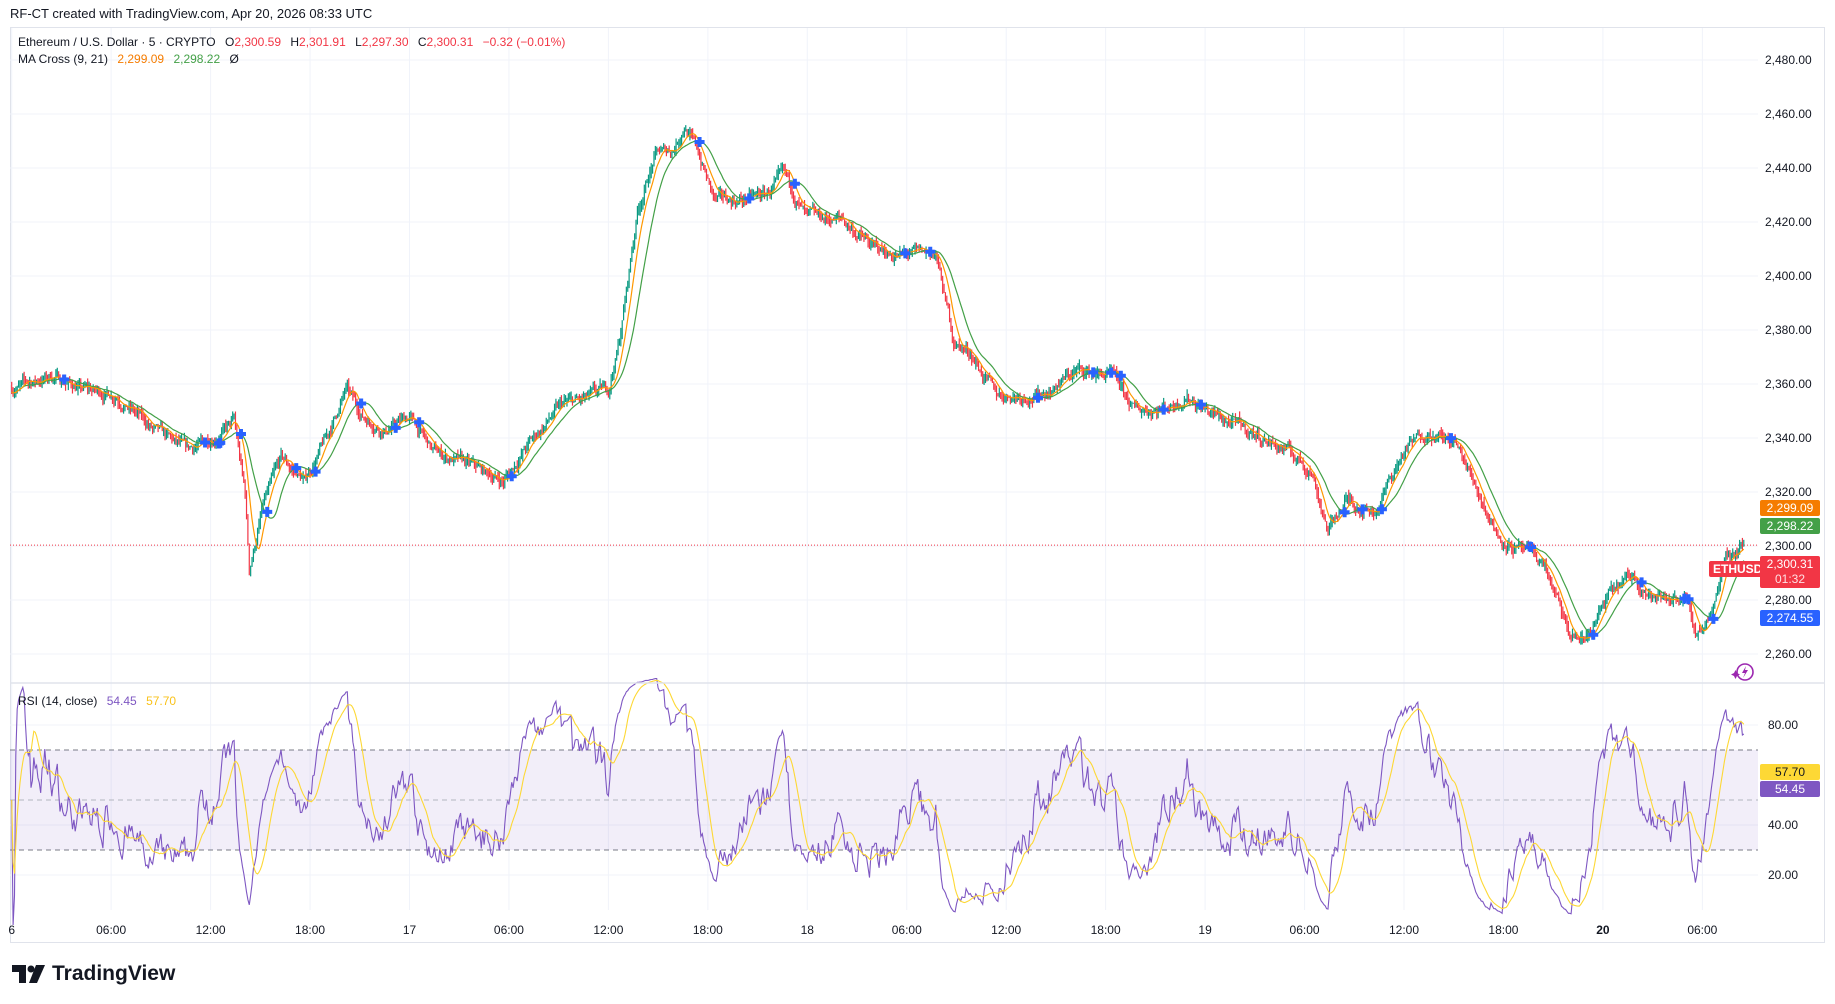 The height and width of the screenshot is (1004, 1835). I want to click on ma-slow-value: 2,298.22, so click(197, 59).